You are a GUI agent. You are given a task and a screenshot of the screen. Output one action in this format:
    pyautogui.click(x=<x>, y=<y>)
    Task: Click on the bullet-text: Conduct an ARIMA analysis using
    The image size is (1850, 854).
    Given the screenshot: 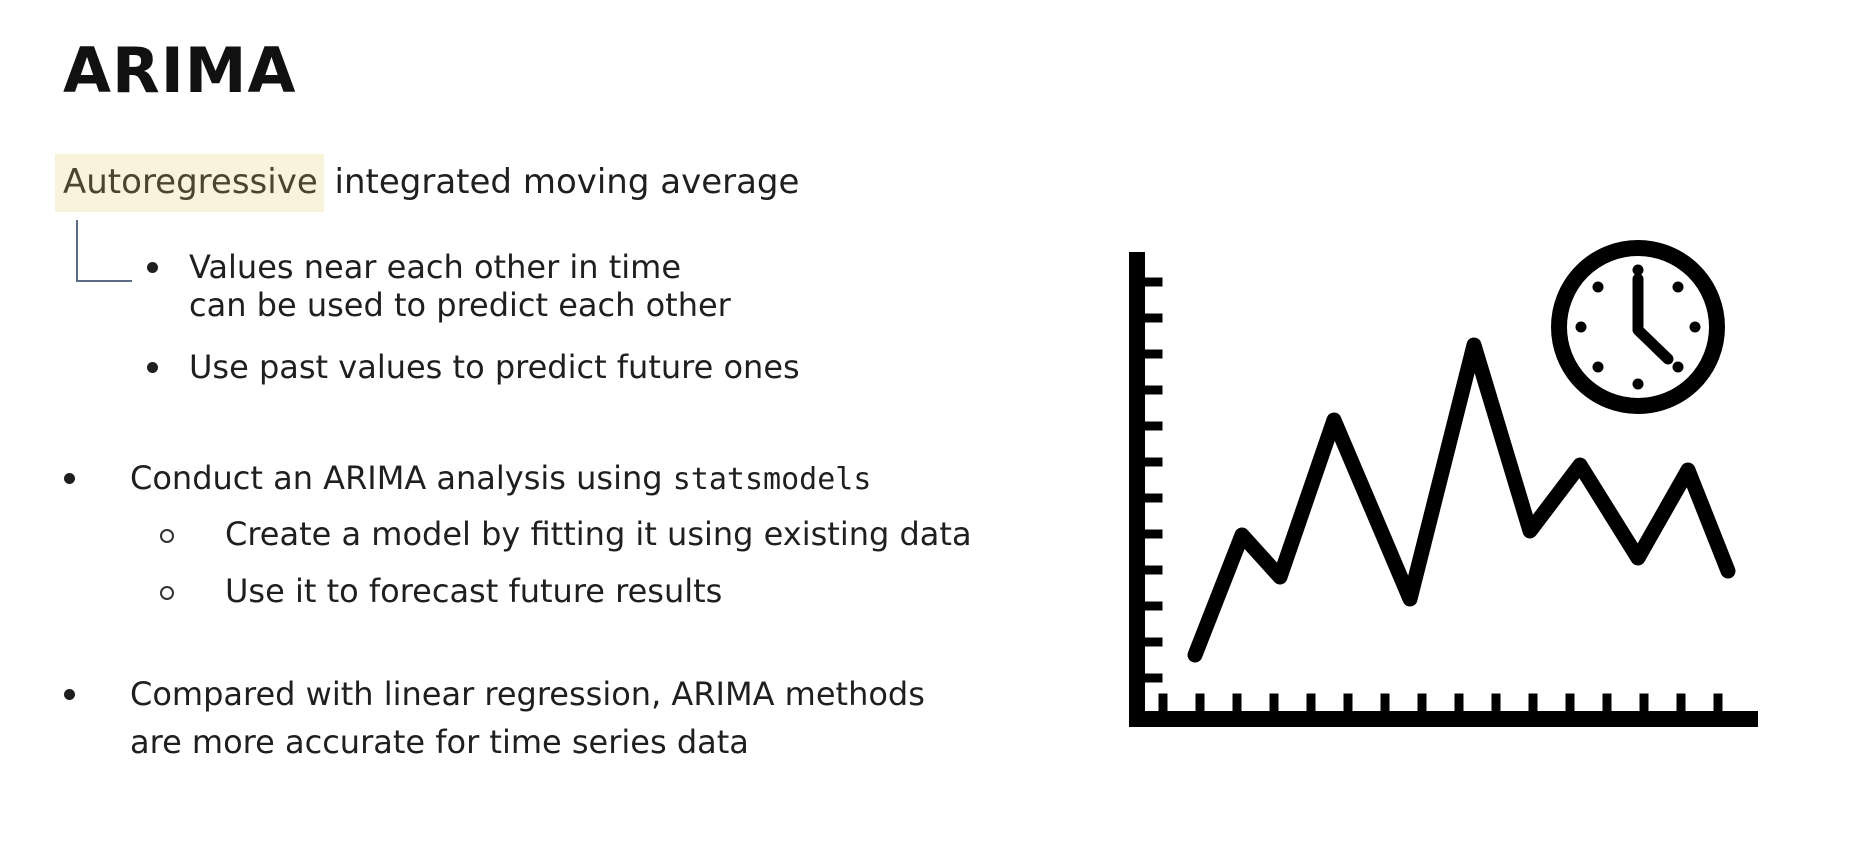 What is the action you would take?
    pyautogui.click(x=401, y=478)
    